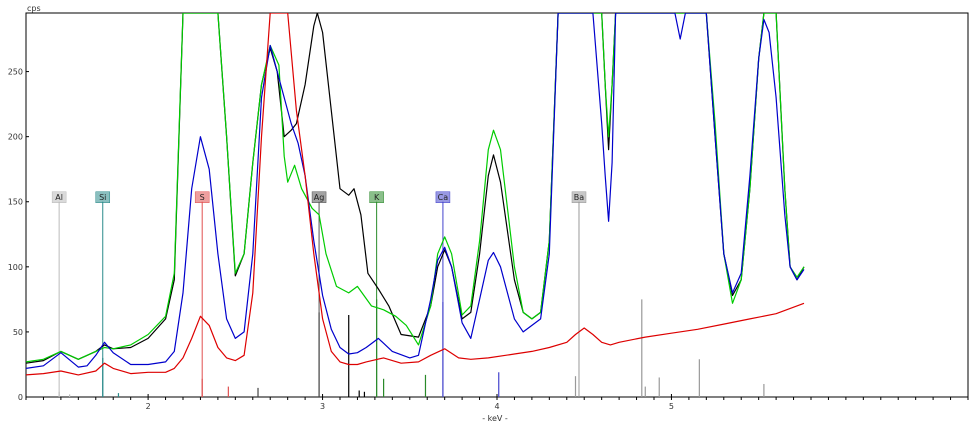 The height and width of the screenshot is (425, 975). What do you see at coordinates (34, 8) in the screenshot?
I see `y-axis-label: cps` at bounding box center [34, 8].